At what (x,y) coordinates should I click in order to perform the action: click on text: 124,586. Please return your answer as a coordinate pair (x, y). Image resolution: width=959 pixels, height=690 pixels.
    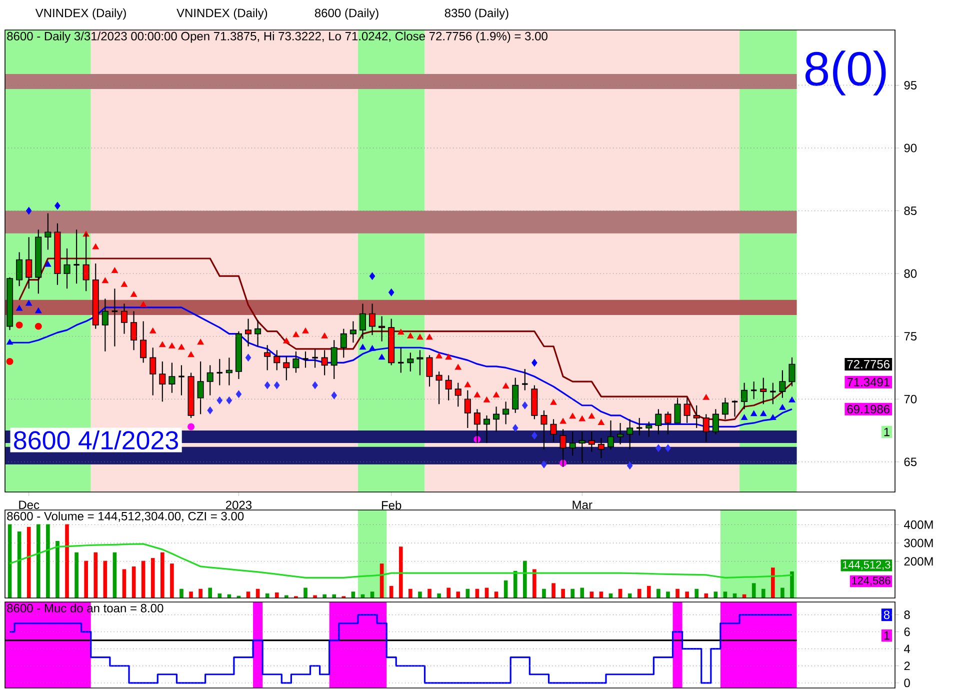
    Looking at the image, I should click on (871, 581).